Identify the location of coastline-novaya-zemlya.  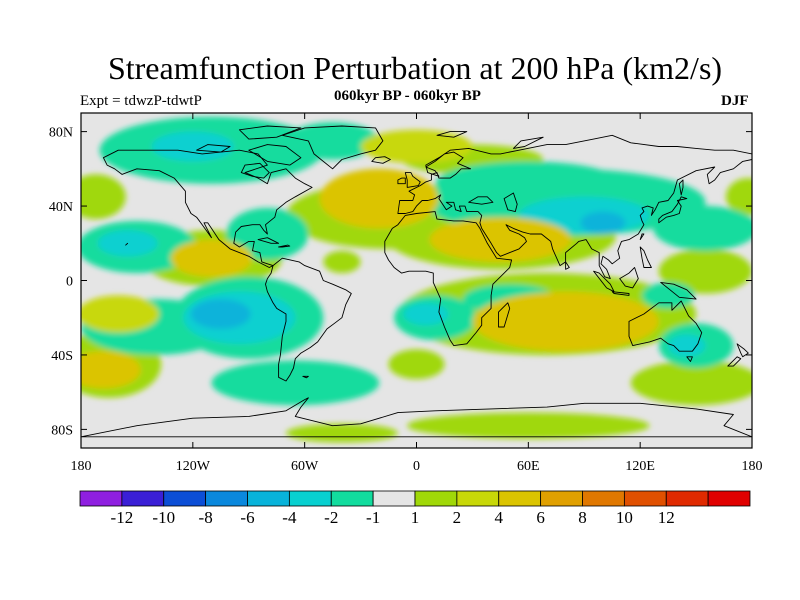
(528, 142).